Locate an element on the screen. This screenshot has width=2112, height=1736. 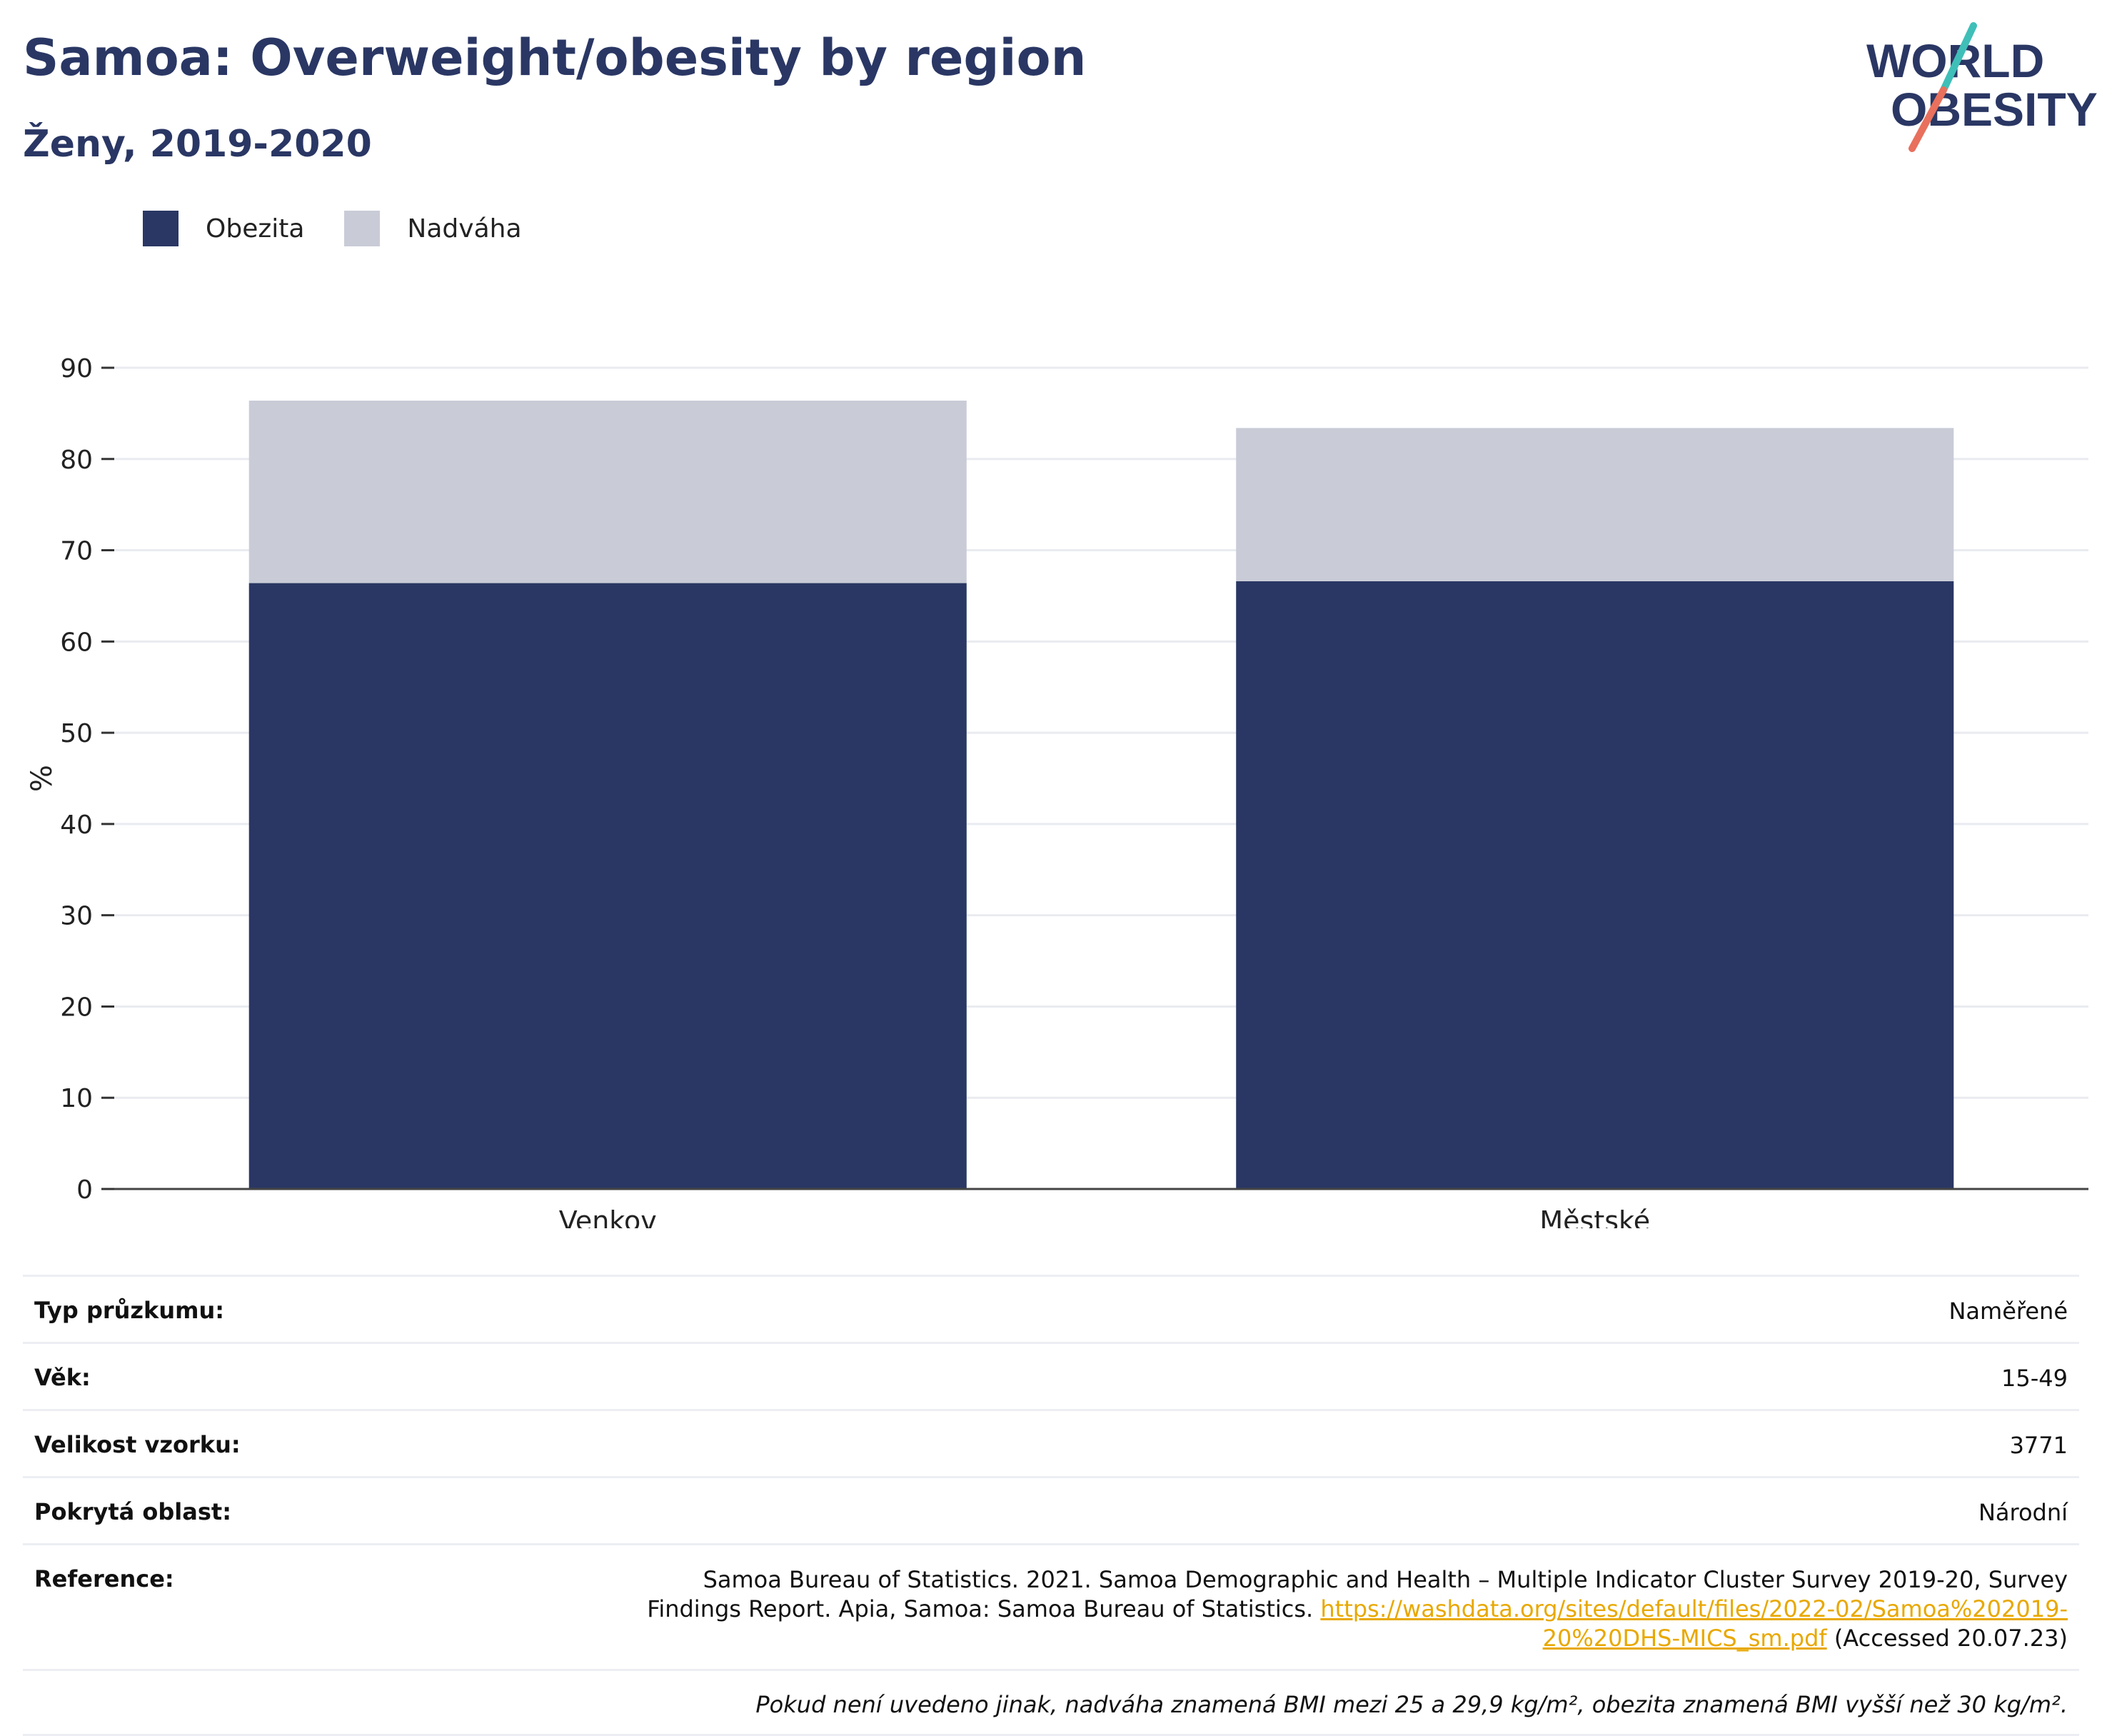
y-tick-label-30: 30 is located at coordinates (77, 916).